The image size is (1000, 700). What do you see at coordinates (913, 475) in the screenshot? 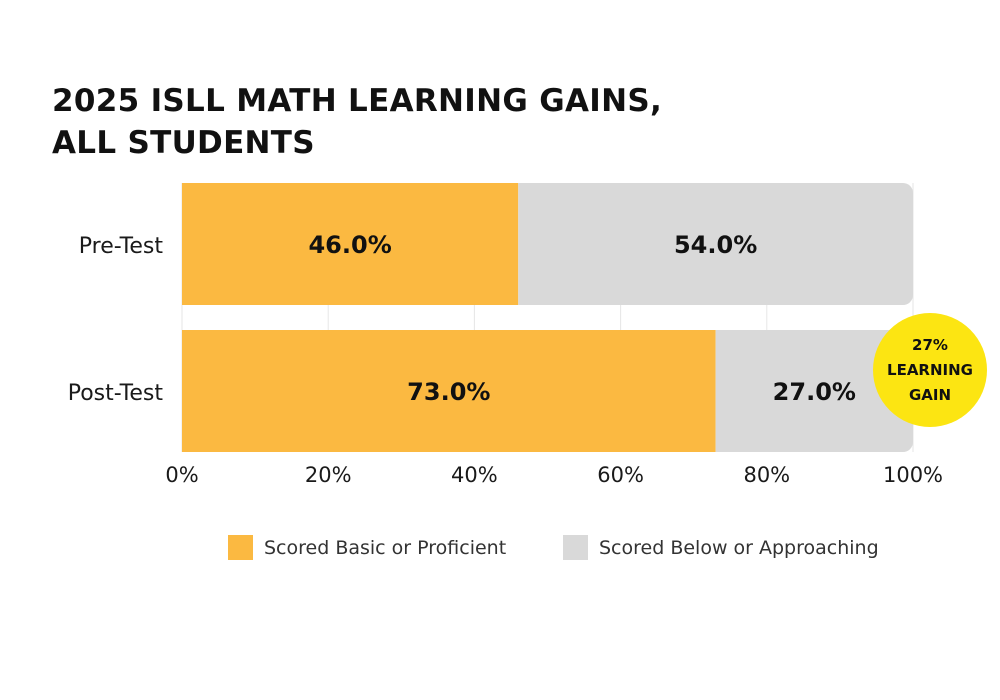
I see `x-tick-label-5: 100%` at bounding box center [913, 475].